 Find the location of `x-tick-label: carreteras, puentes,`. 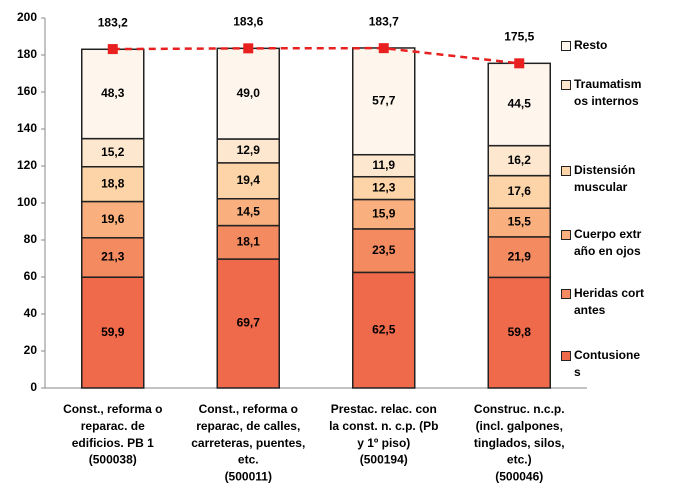

x-tick-label: carreteras, puentes, is located at coordinates (248, 443).